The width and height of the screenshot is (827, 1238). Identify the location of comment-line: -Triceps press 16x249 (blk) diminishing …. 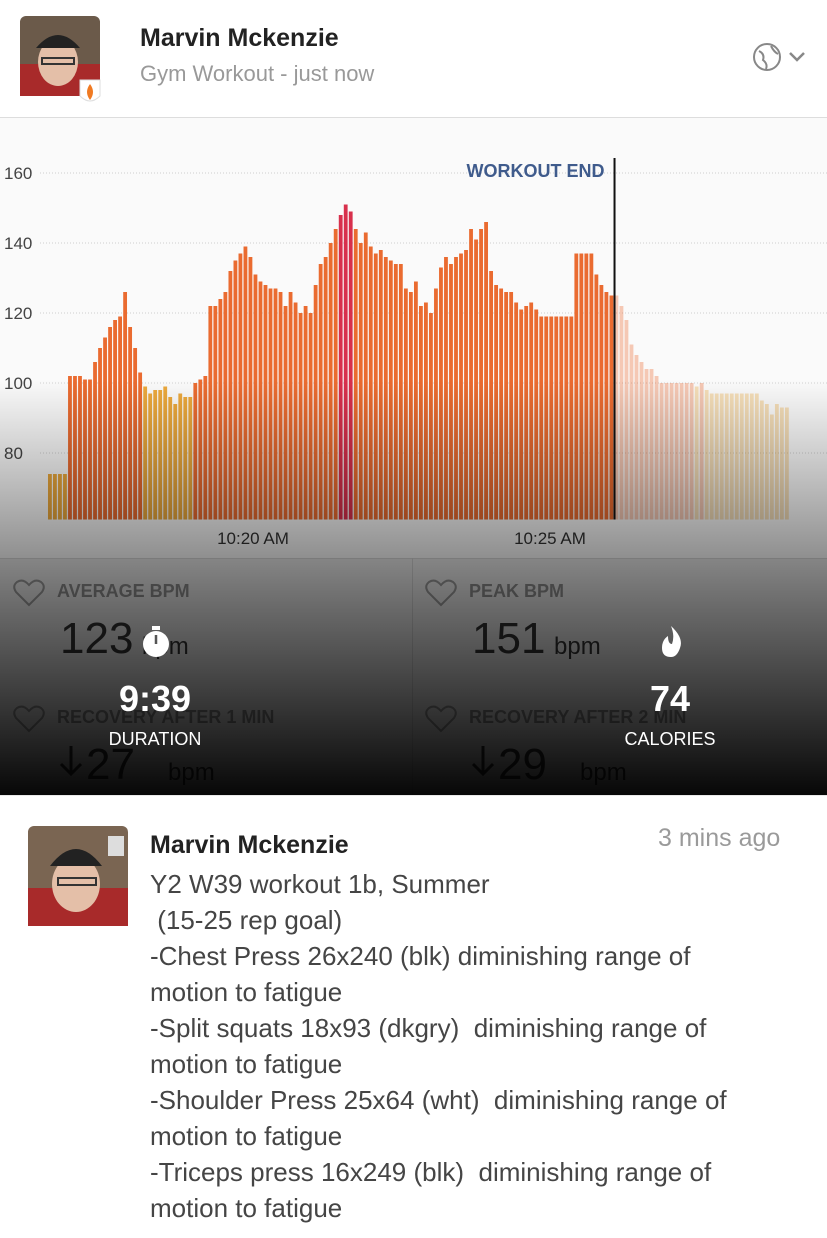
(431, 1172).